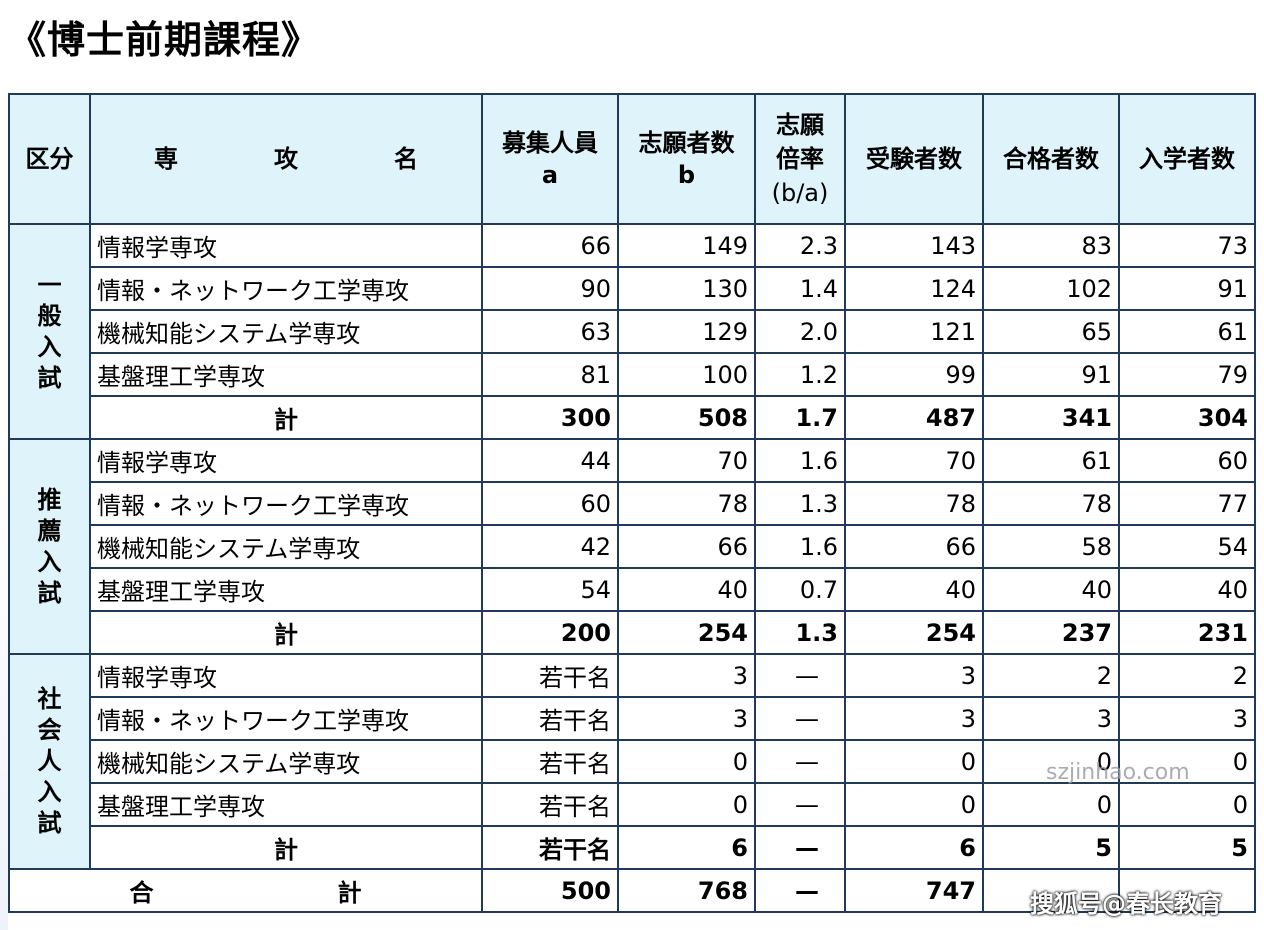 The width and height of the screenshot is (1264, 930). Describe the element at coordinates (914, 847) in the screenshot. I see `cell-examinees: 6` at that location.